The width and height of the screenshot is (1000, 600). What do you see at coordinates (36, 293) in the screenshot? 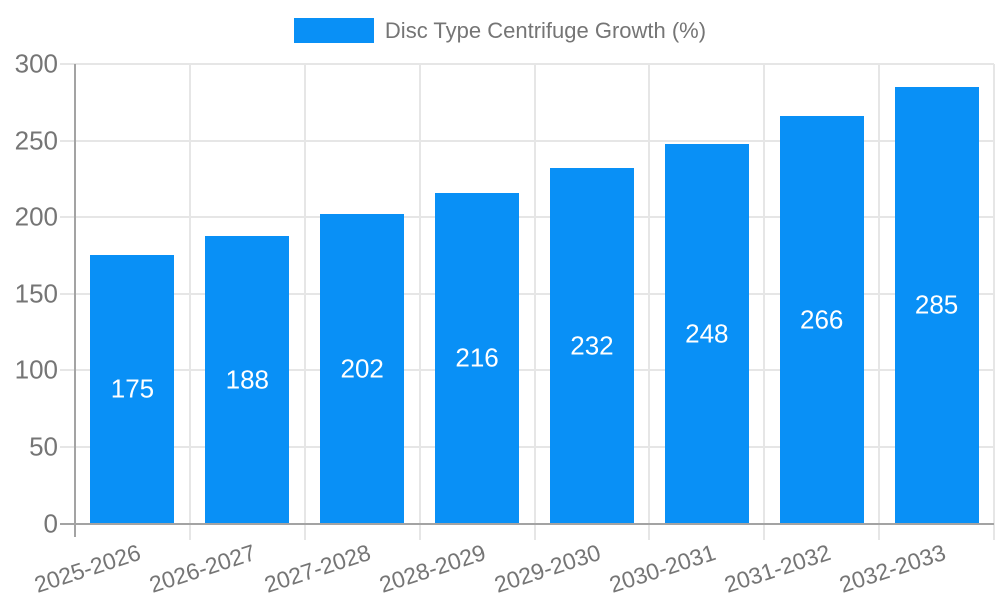
I see `y-tick-label: 150` at bounding box center [36, 293].